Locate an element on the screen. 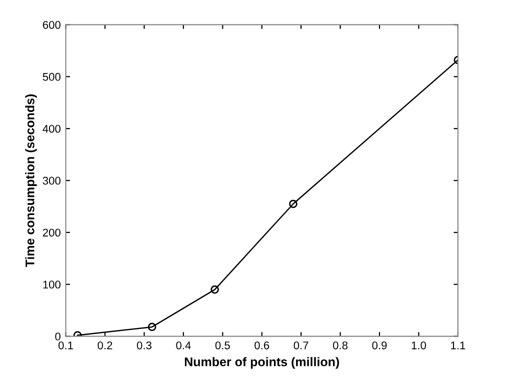 Image resolution: width=506 pixels, height=380 pixels. y-tick-label: 100 is located at coordinates (51, 284).